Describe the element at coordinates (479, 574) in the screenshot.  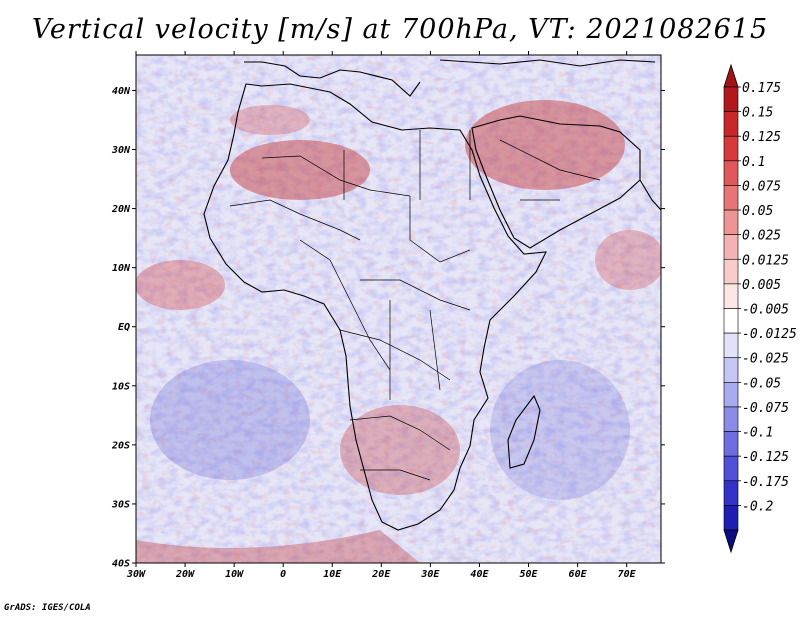
I see `lon-tick-label: 40E` at that location.